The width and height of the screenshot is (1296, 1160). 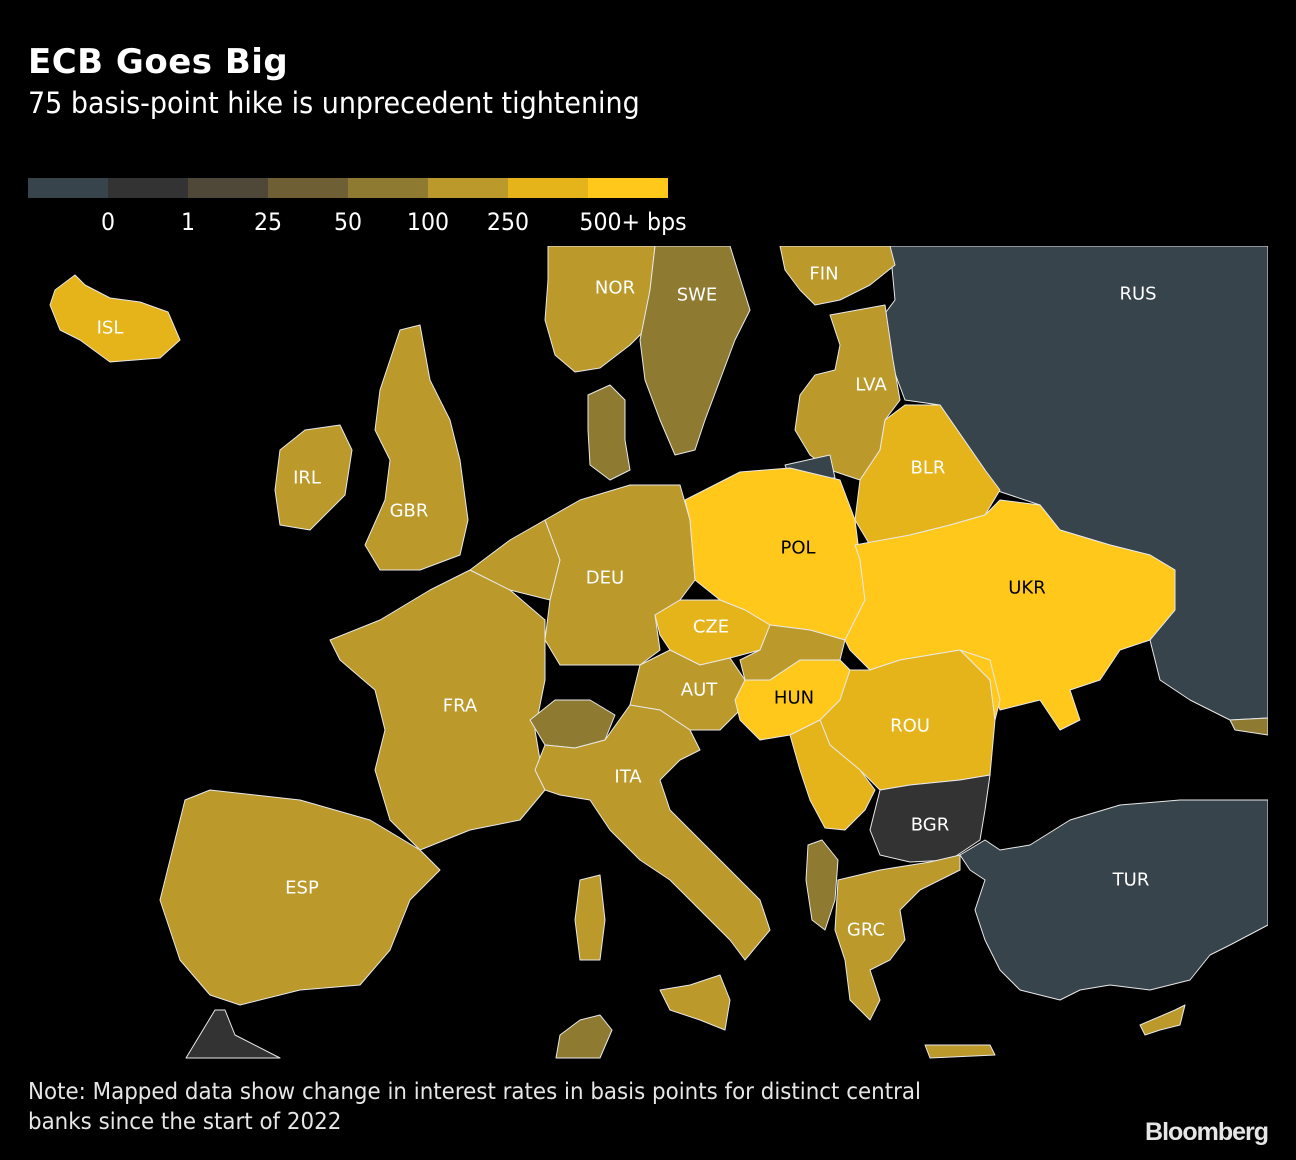 What do you see at coordinates (633, 222) in the screenshot?
I see `legend-tick: 500+ bps` at bounding box center [633, 222].